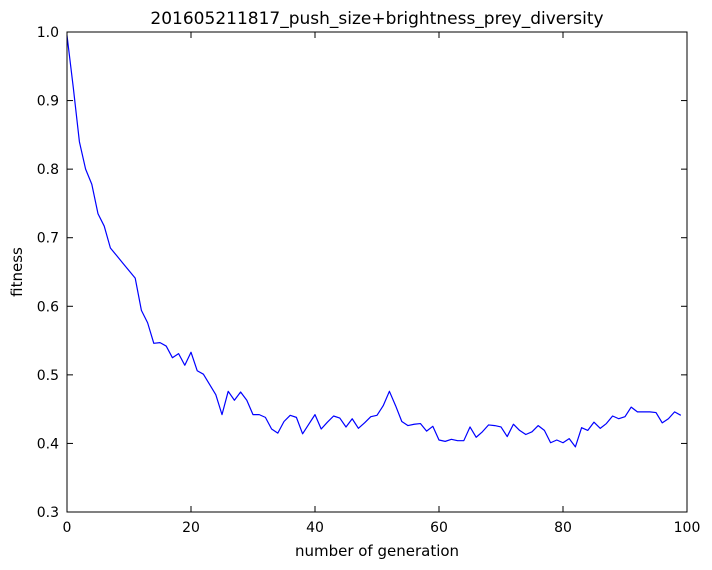 The width and height of the screenshot is (712, 570). What do you see at coordinates (48, 33) in the screenshot?
I see `y-tick-label: 1.0` at bounding box center [48, 33].